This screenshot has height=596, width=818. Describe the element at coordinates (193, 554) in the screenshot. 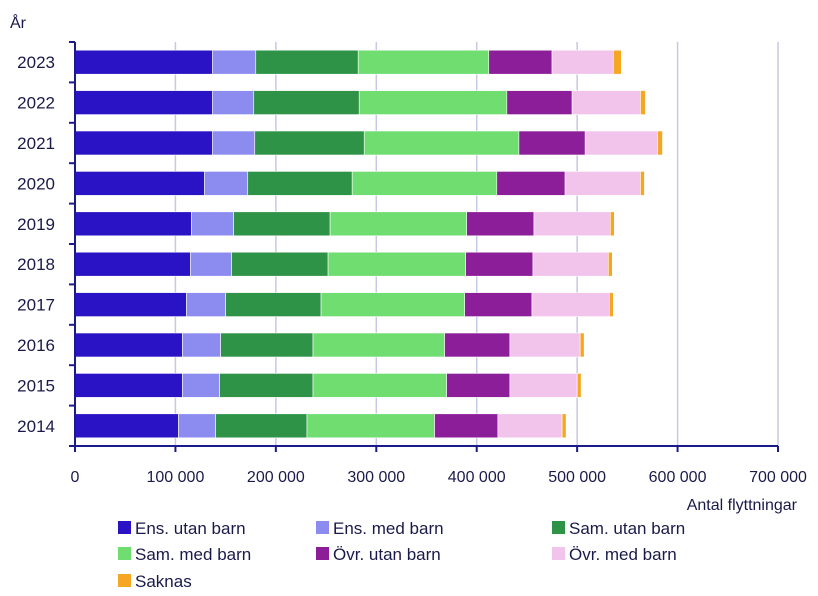

I see `legend-label-3: Sam. med barn` at that location.